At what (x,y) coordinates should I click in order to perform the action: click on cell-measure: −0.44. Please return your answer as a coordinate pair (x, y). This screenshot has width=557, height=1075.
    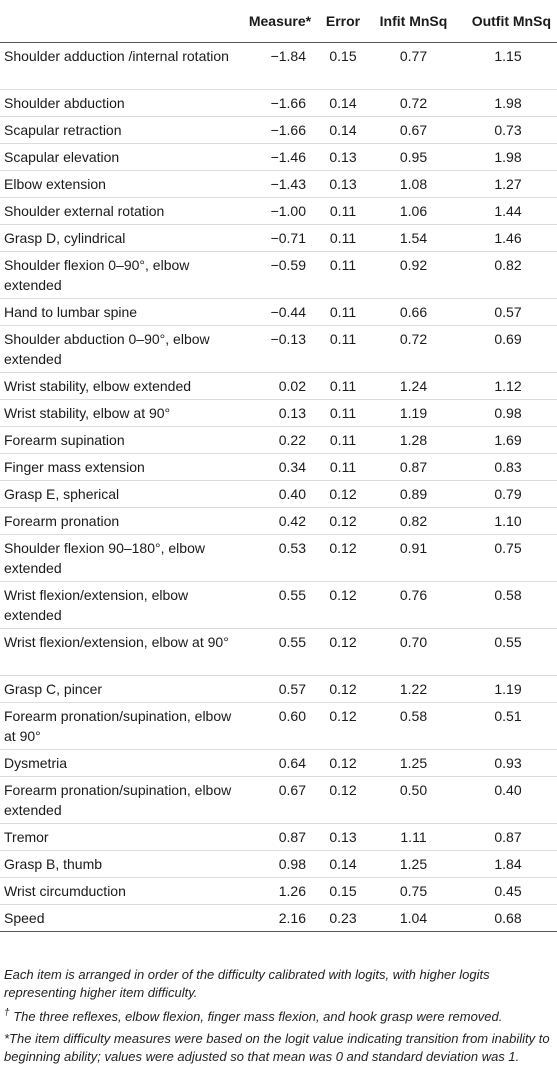
    Looking at the image, I should click on (280, 312).